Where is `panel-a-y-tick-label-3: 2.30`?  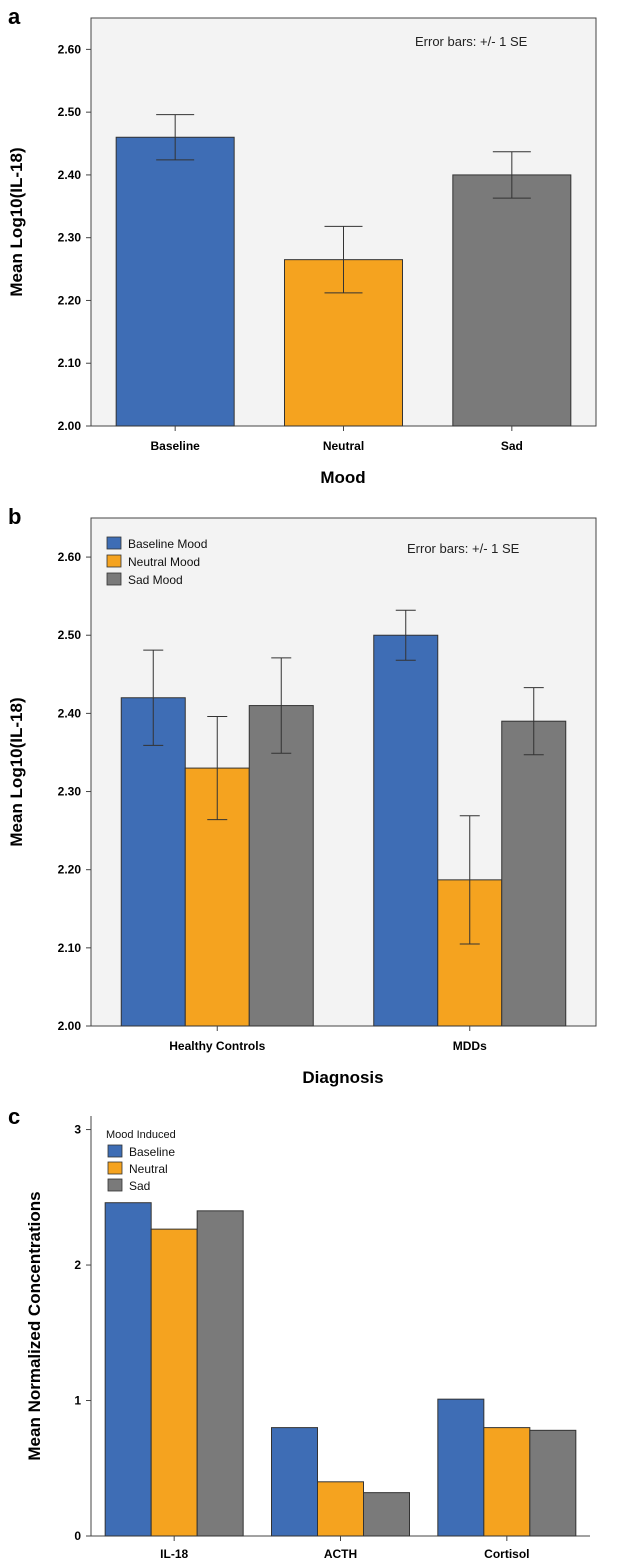 panel-a-y-tick-label-3: 2.30 is located at coordinates (70, 238).